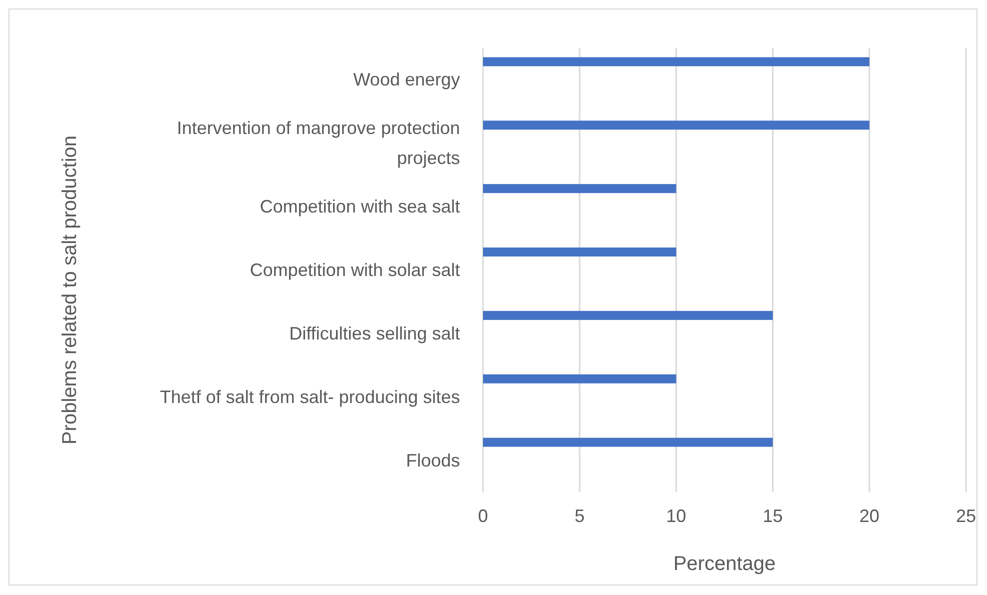 The height and width of the screenshot is (595, 987). Describe the element at coordinates (724, 564) in the screenshot. I see `x-axis-title: Percentage` at that location.